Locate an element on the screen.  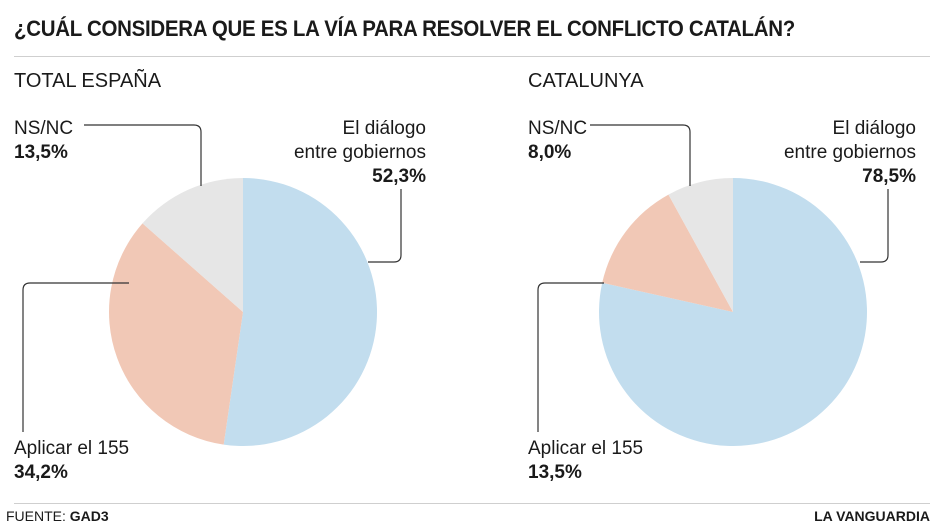
label-nsnc-catalunya: NS/NC 8,0% is located at coordinates (557, 141).